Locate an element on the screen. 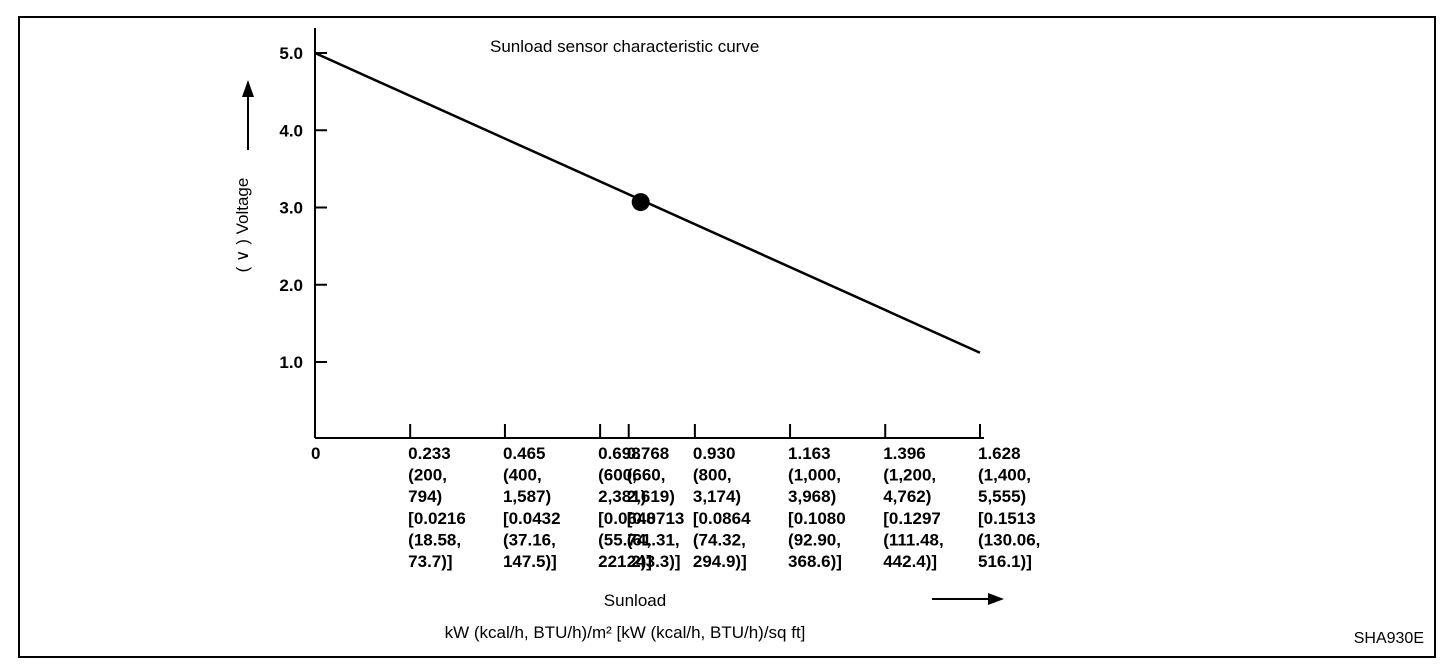 The image size is (1456, 668). x-tick-label-line: [0.0864 is located at coordinates (722, 518).